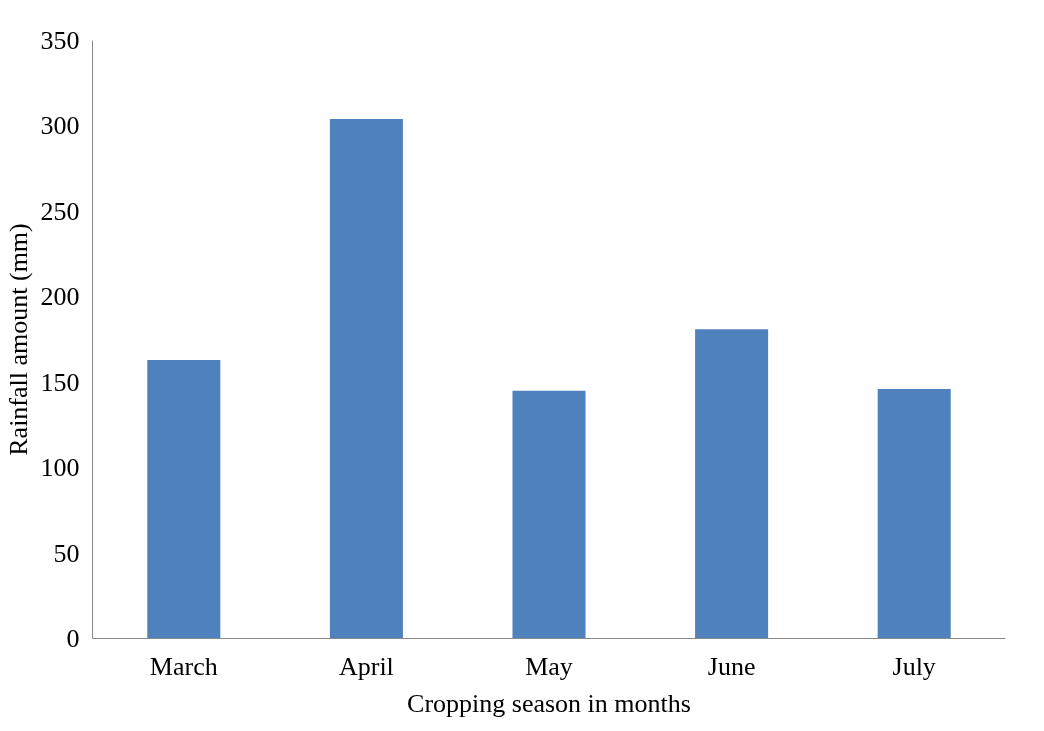 The width and height of the screenshot is (1044, 731). I want to click on y-axis-title: Rainfall amount (mm), so click(18, 339).